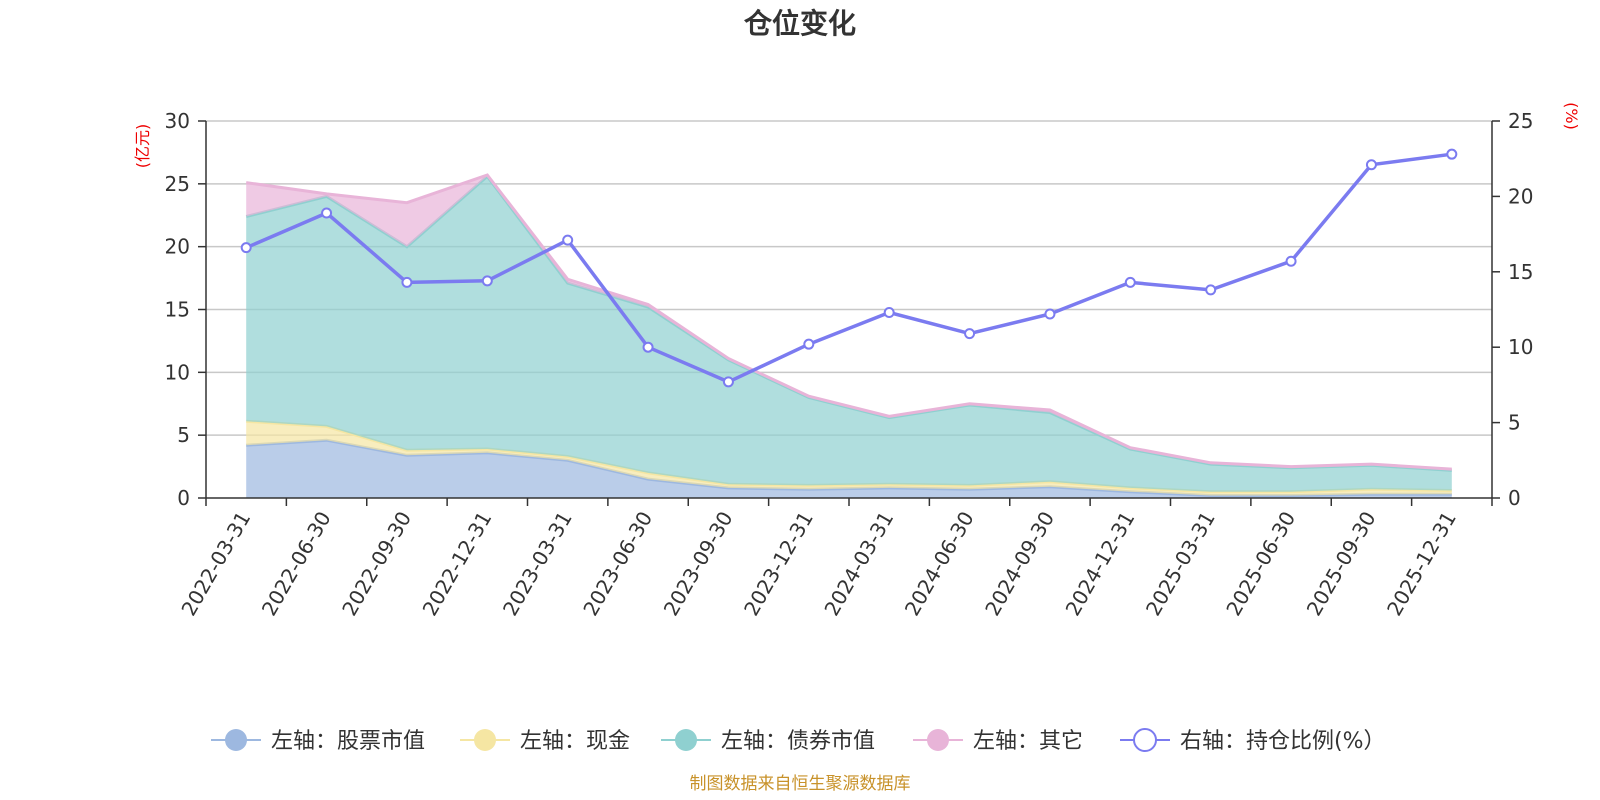  Describe the element at coordinates (142, 146) in the screenshot. I see `left-axis-unit: (亿元)` at that location.